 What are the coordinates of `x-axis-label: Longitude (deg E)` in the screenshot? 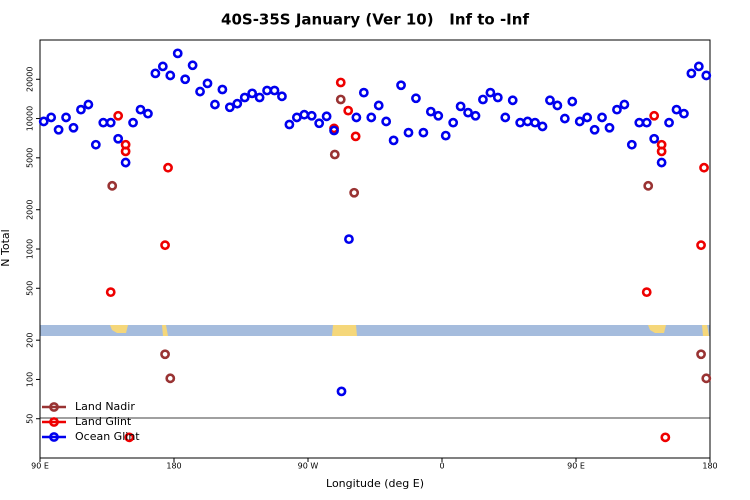 It's located at (375, 483).